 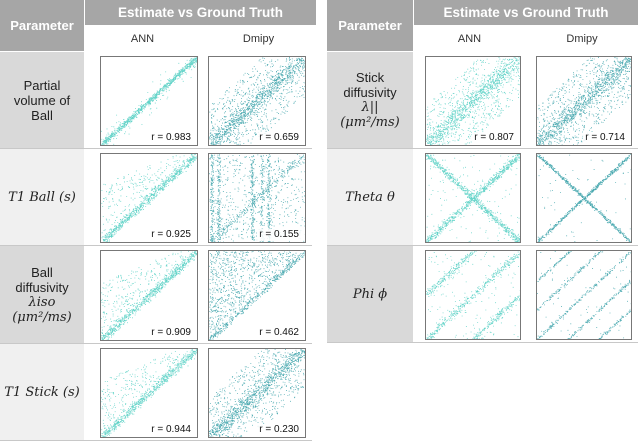 I want to click on correlation-label: r = 0.230, so click(x=279, y=430).